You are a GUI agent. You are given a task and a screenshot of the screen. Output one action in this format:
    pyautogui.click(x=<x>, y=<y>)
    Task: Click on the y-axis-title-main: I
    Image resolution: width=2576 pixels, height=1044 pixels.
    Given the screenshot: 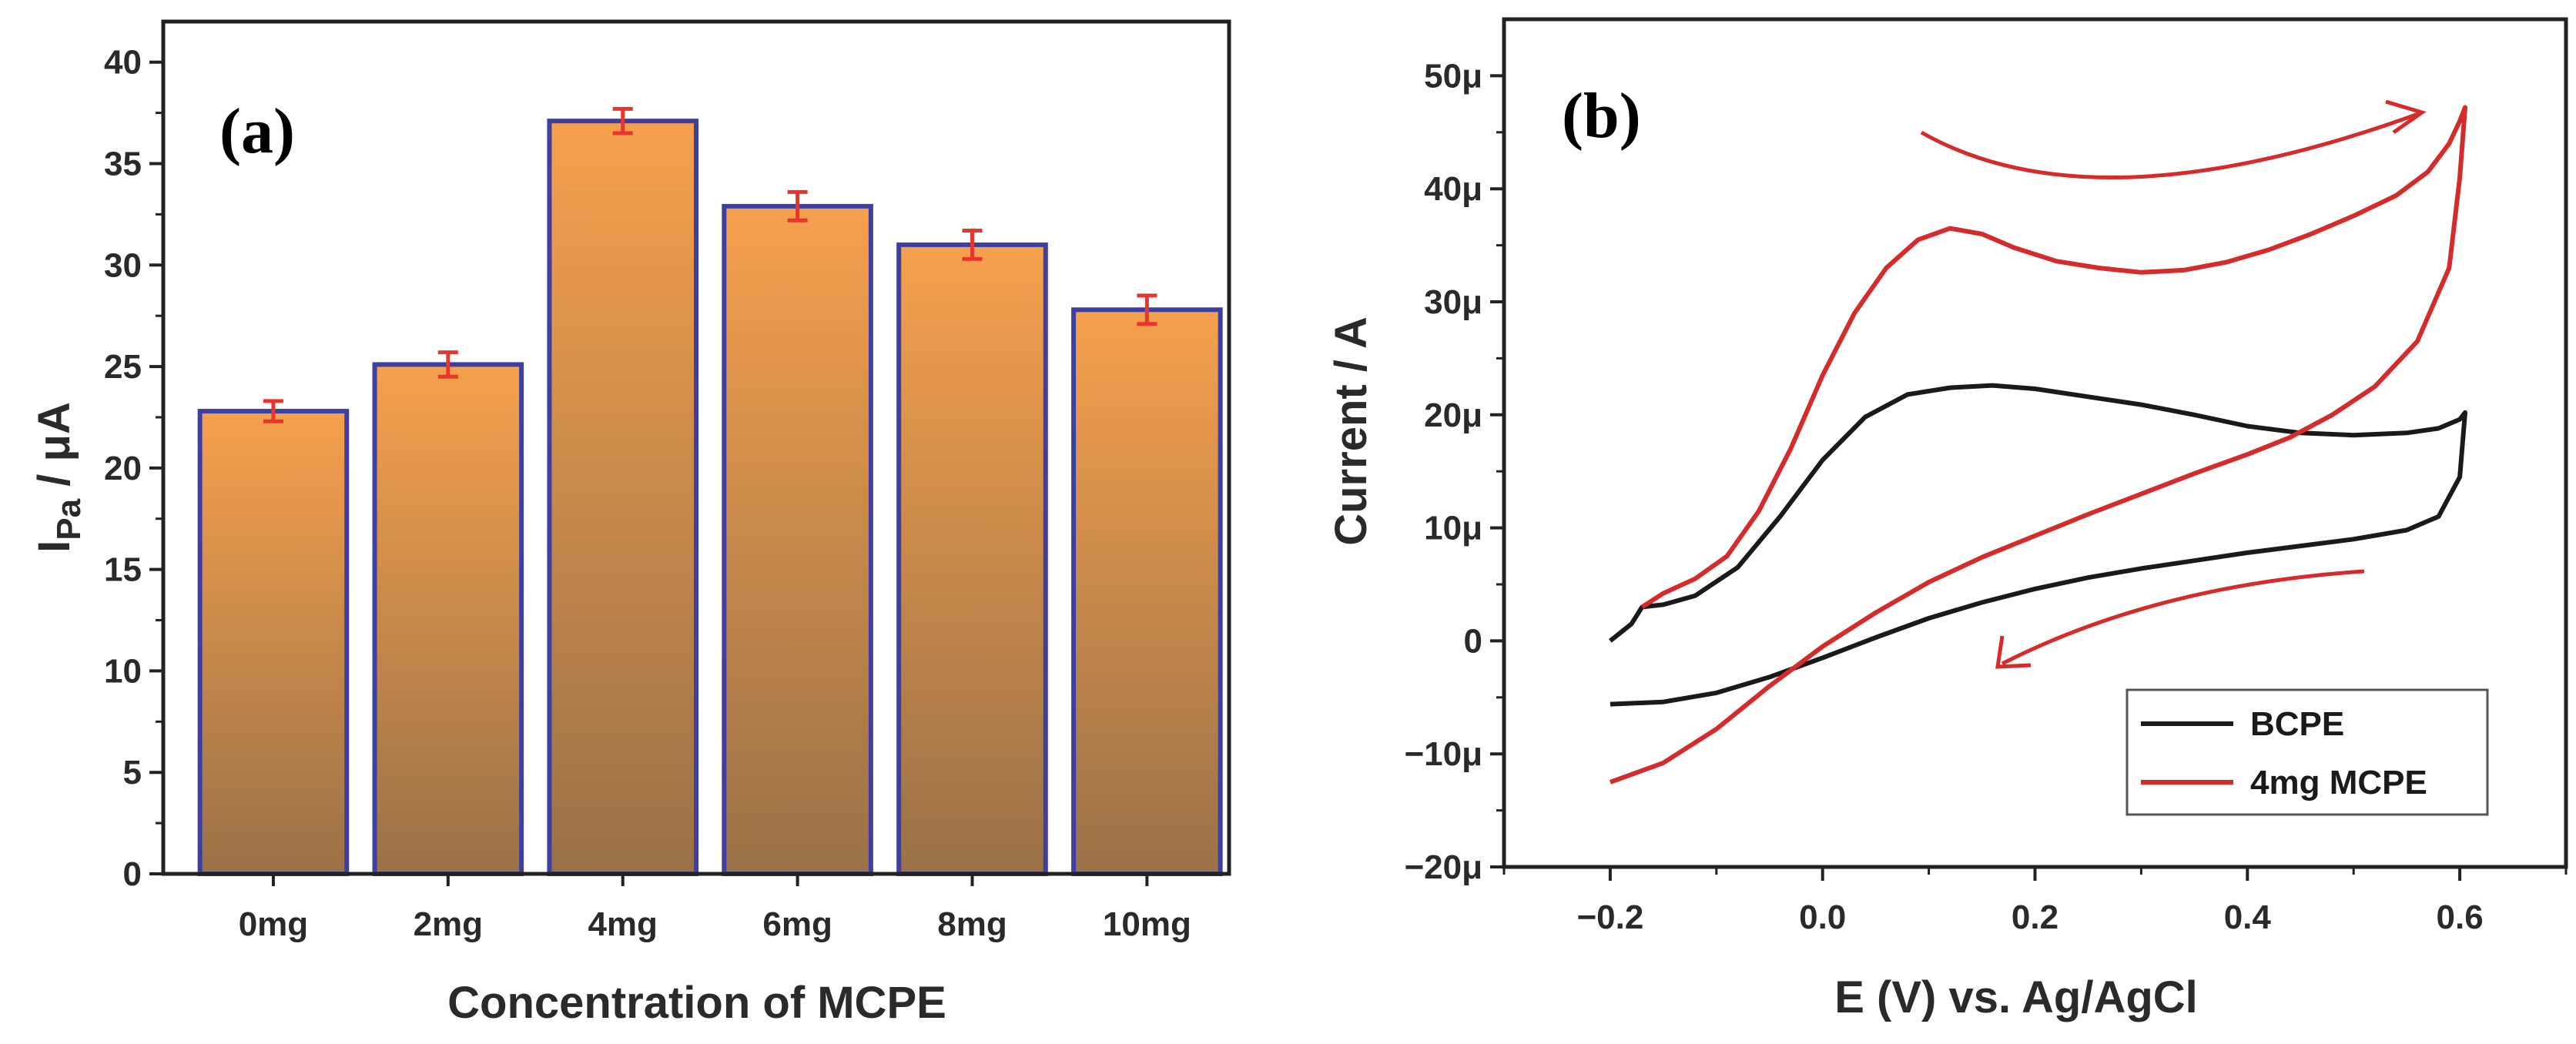 What is the action you would take?
    pyautogui.click(x=54, y=546)
    